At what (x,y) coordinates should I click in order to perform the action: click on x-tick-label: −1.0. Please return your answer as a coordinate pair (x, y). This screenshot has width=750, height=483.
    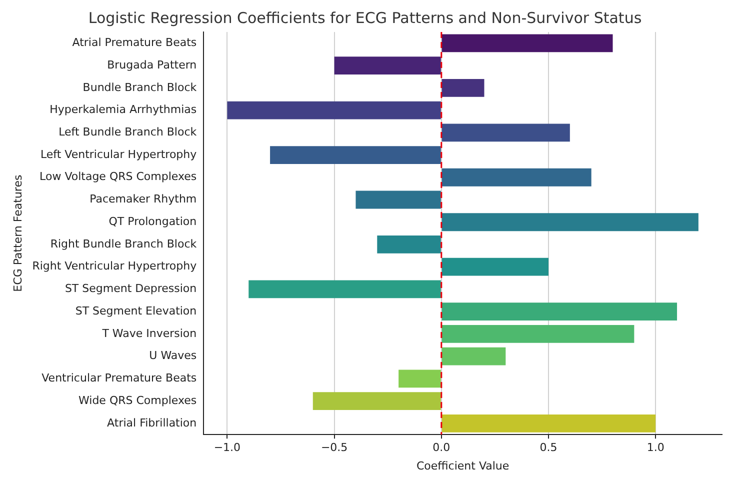
    Looking at the image, I should click on (227, 447).